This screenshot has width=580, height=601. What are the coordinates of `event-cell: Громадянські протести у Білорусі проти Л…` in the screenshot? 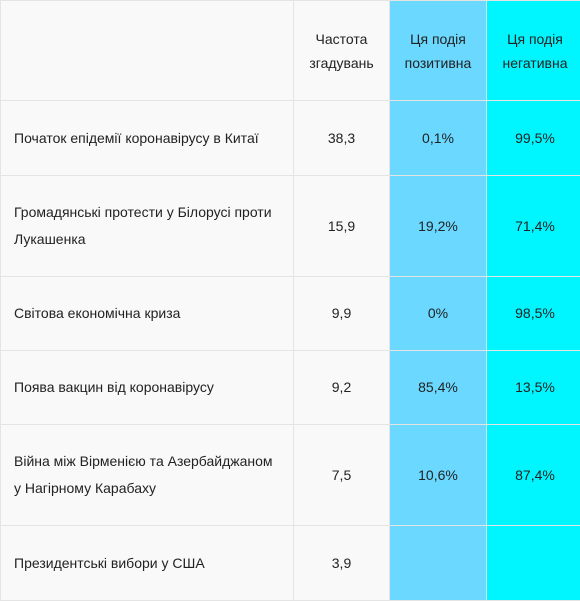 It's located at (147, 226).